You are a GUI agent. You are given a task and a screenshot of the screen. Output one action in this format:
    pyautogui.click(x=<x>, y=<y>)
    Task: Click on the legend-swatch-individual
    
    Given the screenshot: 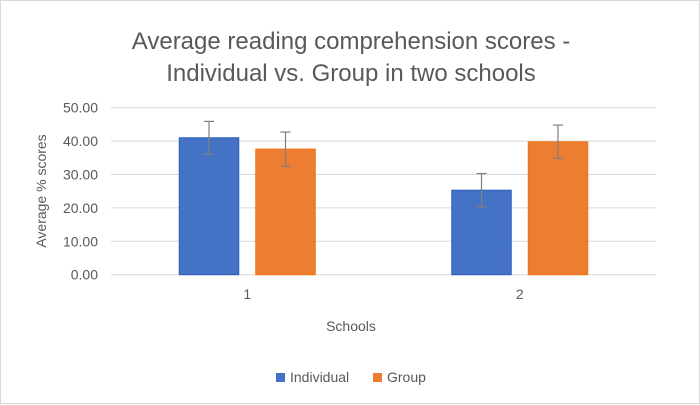 What is the action you would take?
    pyautogui.click(x=280, y=377)
    